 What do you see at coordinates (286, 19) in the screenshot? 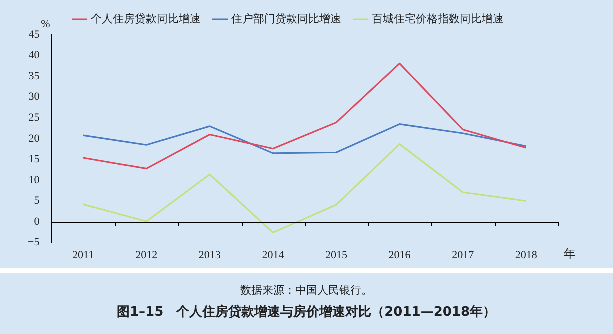
I see `legend-label: 住户部门贷款同比增速` at bounding box center [286, 19].